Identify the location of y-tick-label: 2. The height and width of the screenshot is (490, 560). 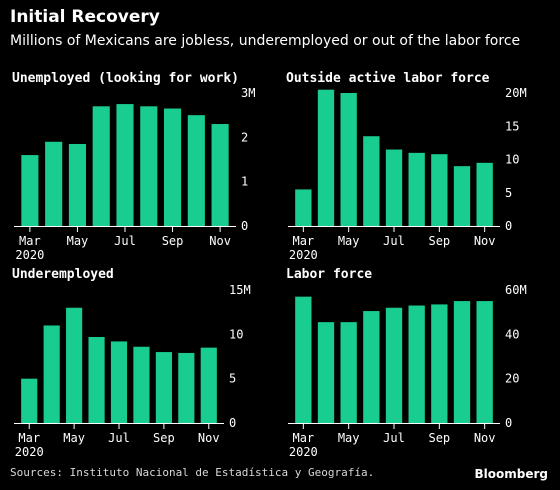
(244, 137).